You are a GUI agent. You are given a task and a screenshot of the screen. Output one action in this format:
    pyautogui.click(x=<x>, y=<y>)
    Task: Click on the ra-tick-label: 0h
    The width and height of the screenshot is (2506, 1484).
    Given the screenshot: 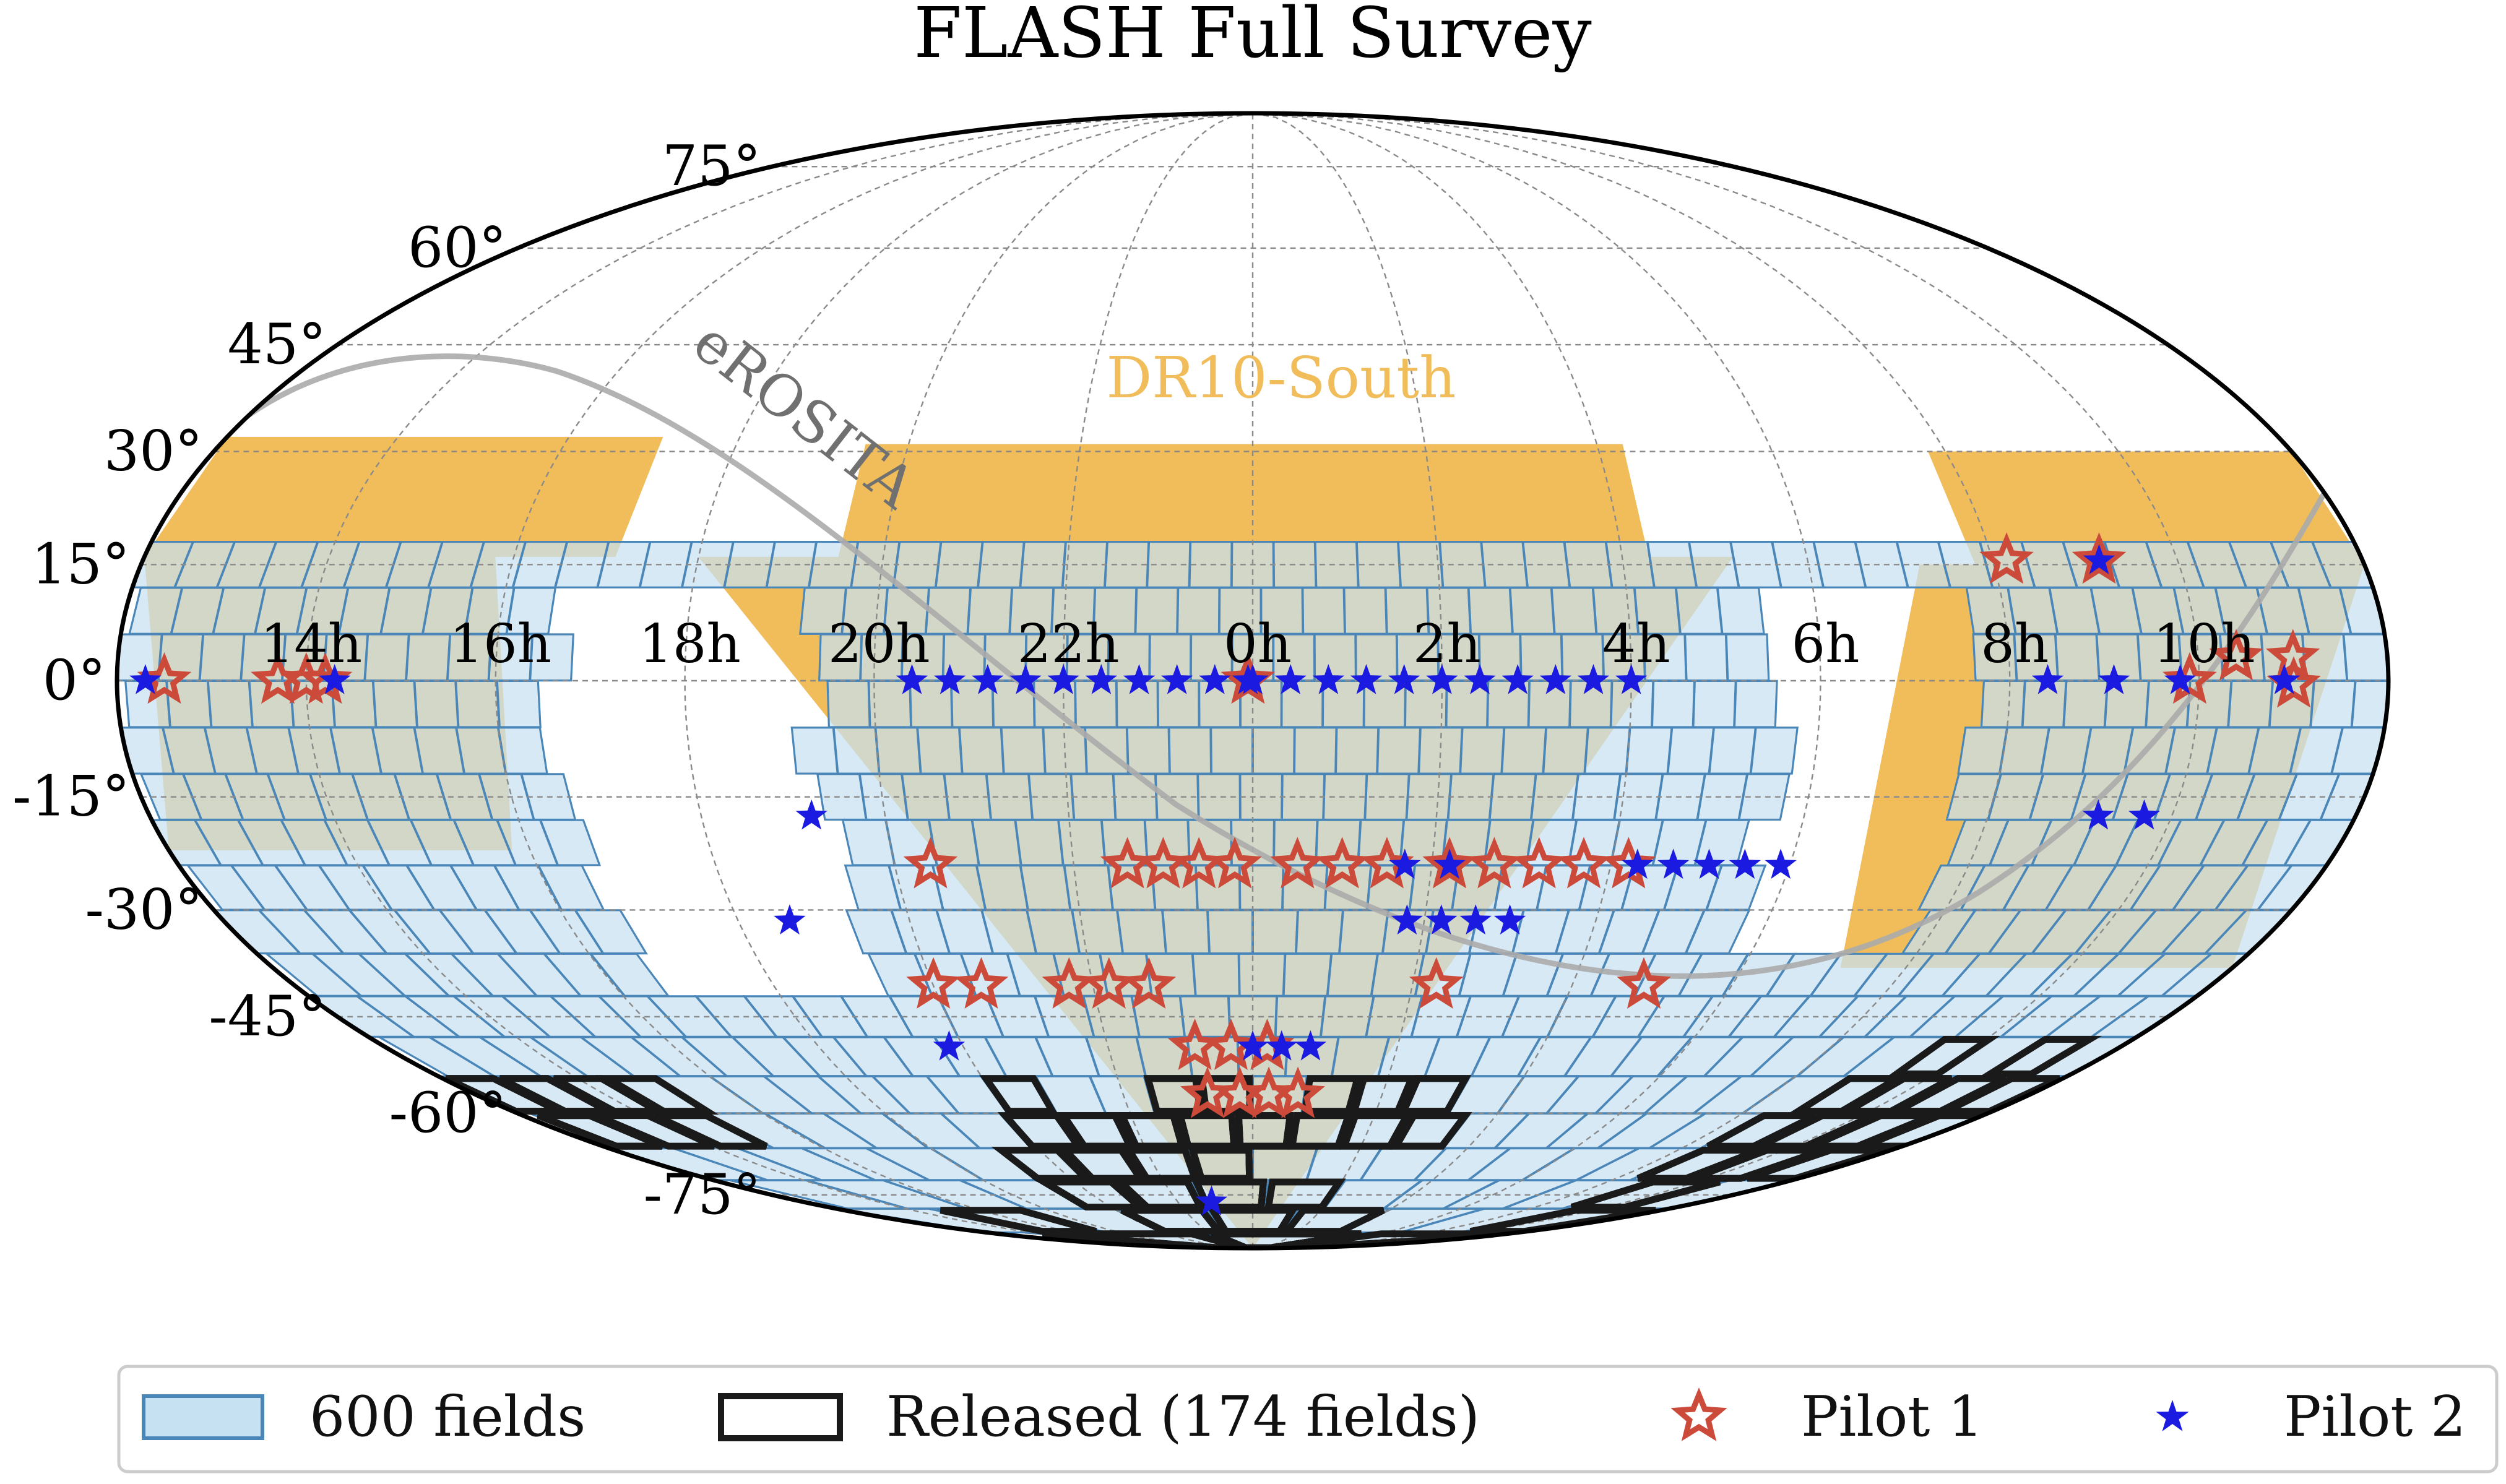 What is the action you would take?
    pyautogui.click(x=1258, y=644)
    